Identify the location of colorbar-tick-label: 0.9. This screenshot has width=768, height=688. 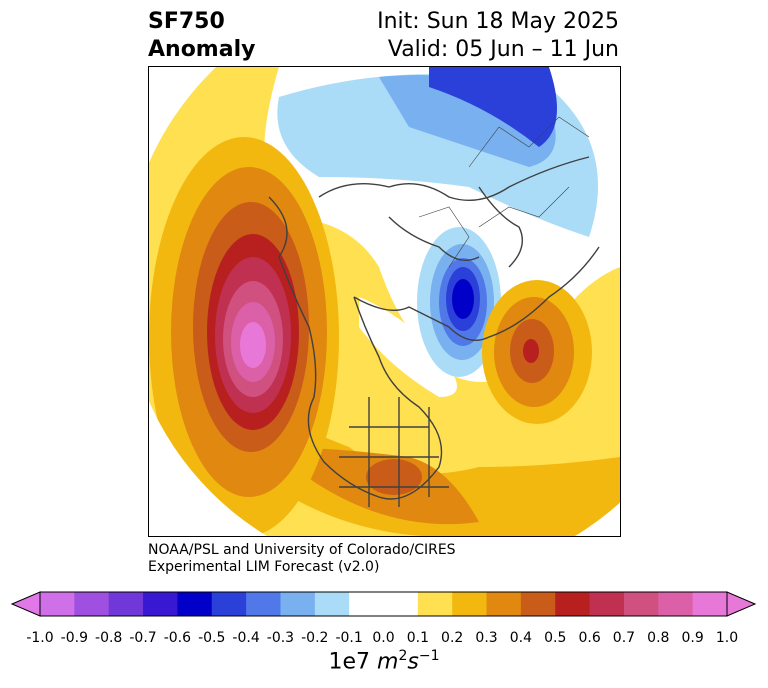
(692, 638).